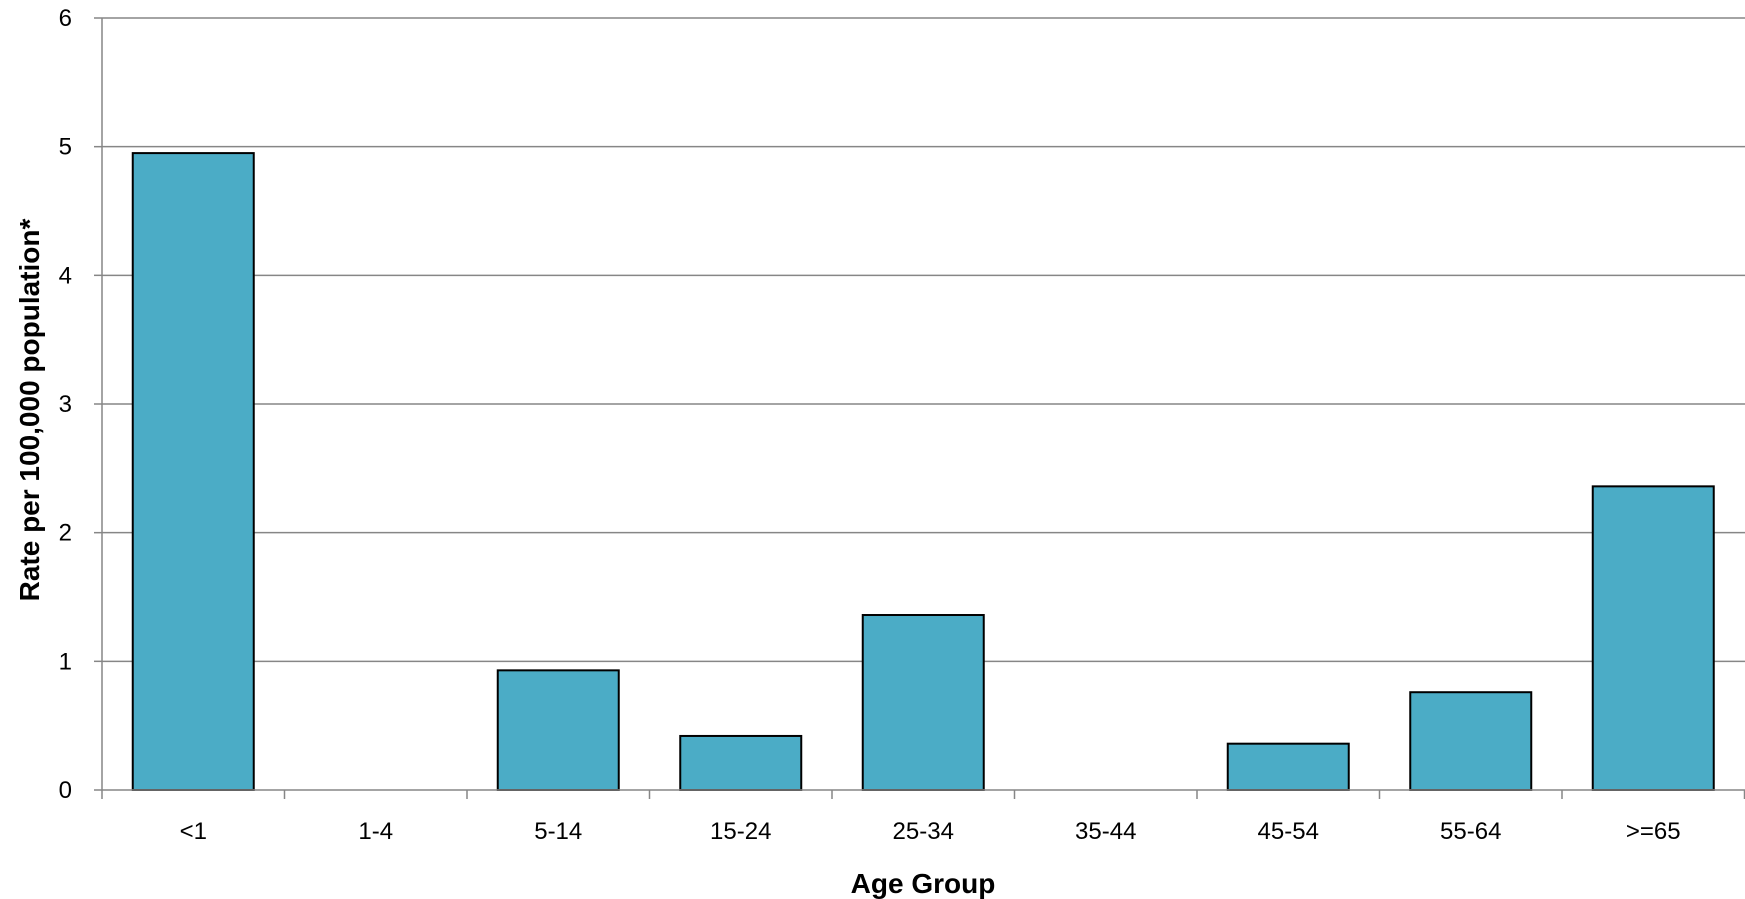 This screenshot has height=899, width=1745. Describe the element at coordinates (375, 831) in the screenshot. I see `x-tick-label: 1-4` at that location.